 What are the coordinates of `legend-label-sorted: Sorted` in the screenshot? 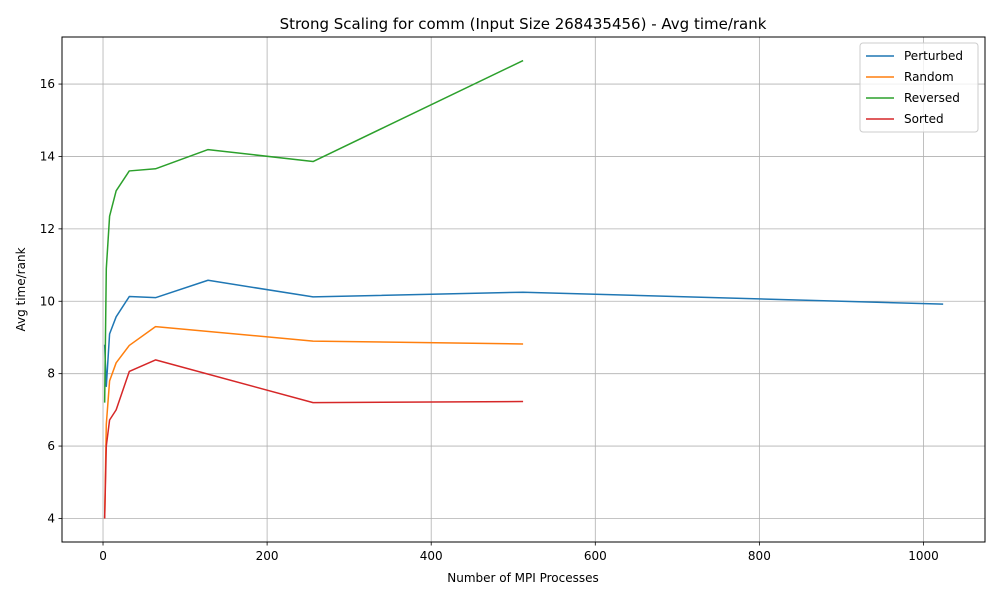 It's located at (924, 119).